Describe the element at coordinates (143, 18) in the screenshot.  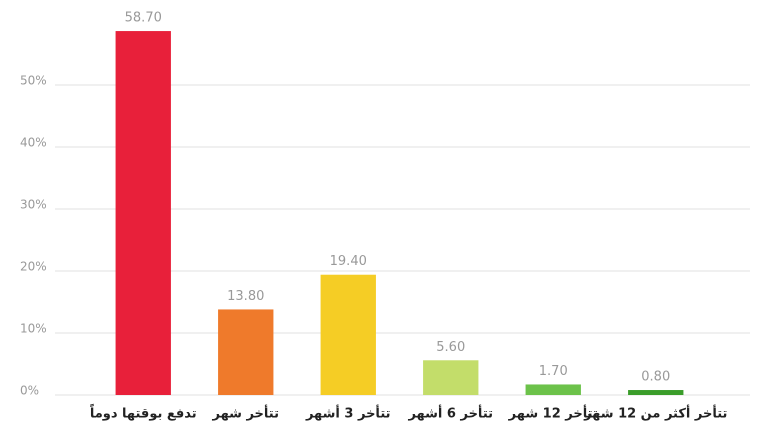
I see `value-label: 58.70` at that location.